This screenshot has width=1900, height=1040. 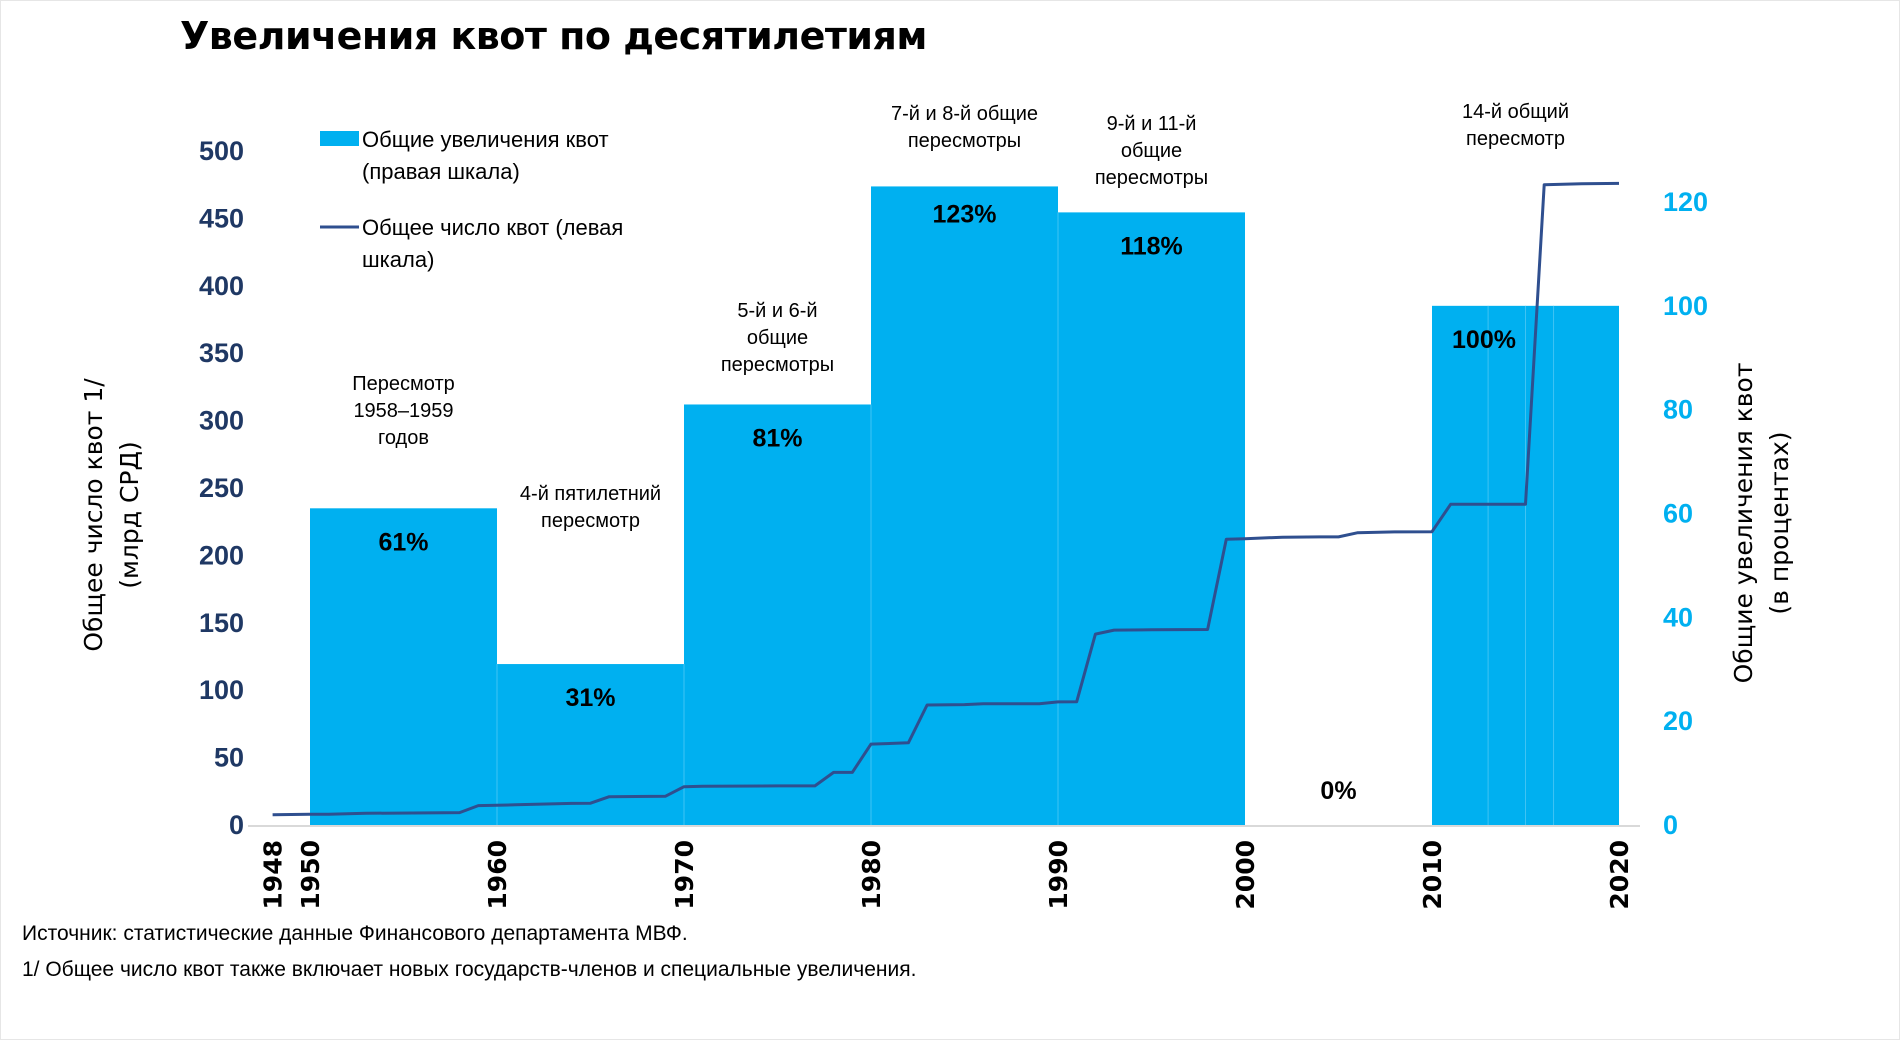 I want to click on left-tick-label: 250, so click(x=221, y=488).